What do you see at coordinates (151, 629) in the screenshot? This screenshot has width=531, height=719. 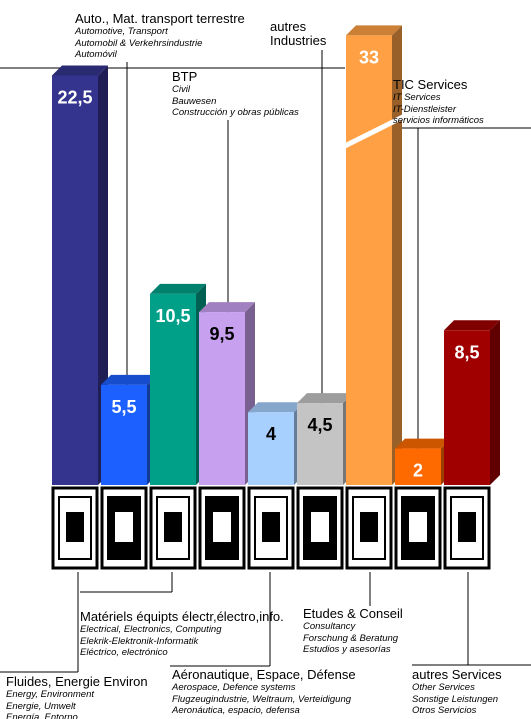 I see `category-detail: Electrical, Electronics, Computing` at bounding box center [151, 629].